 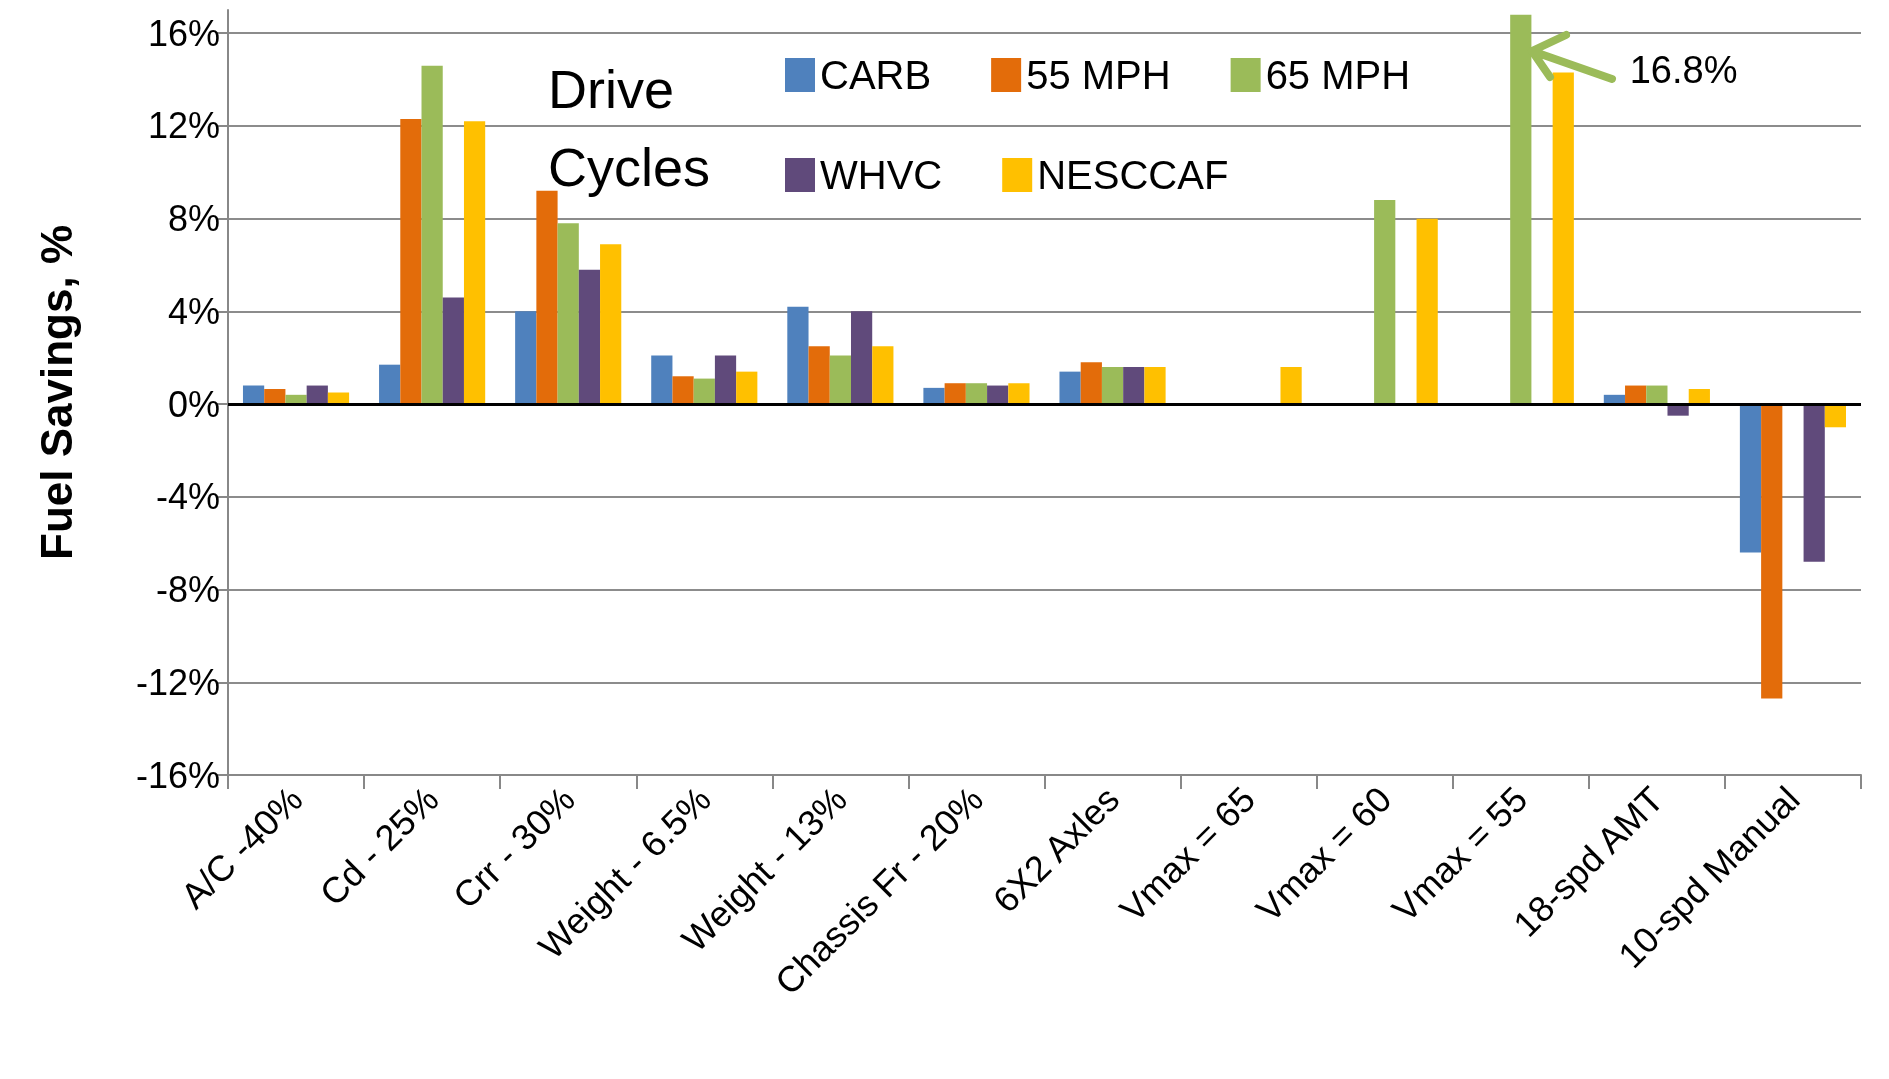 What do you see at coordinates (193, 404) in the screenshot?
I see `y-tick-label: 0%` at bounding box center [193, 404].